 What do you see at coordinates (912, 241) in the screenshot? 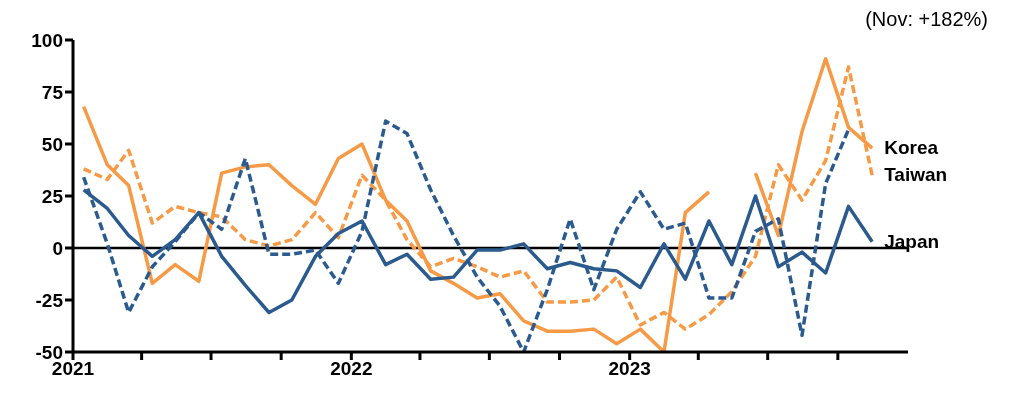
I see `series-label: Japan` at bounding box center [912, 241].